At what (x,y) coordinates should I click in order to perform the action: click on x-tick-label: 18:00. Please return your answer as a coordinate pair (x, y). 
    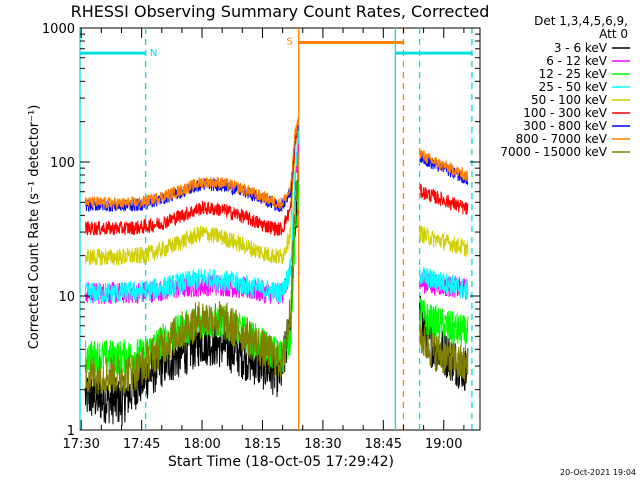
    Looking at the image, I should click on (201, 444).